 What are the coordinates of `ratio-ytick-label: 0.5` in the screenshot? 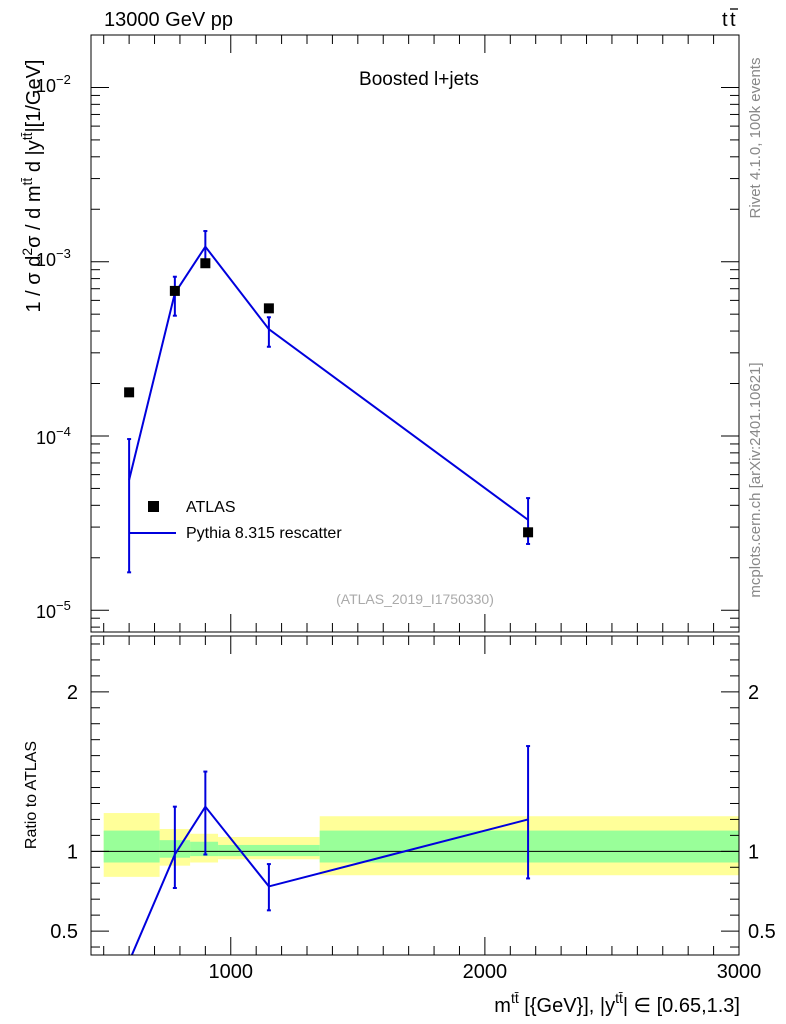 It's located at (64, 932).